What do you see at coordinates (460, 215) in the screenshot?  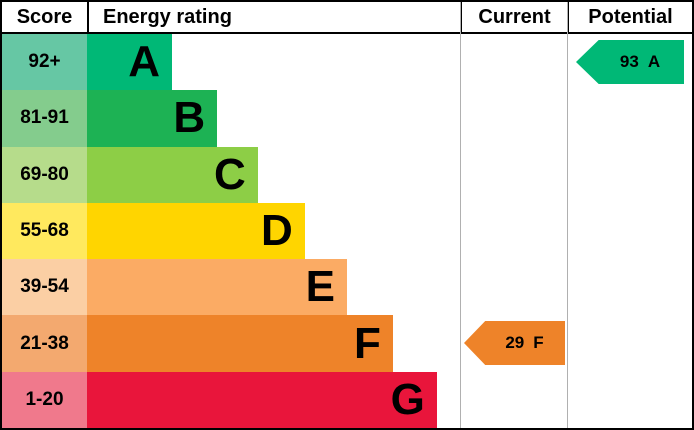 I see `current-column-divider` at bounding box center [460, 215].